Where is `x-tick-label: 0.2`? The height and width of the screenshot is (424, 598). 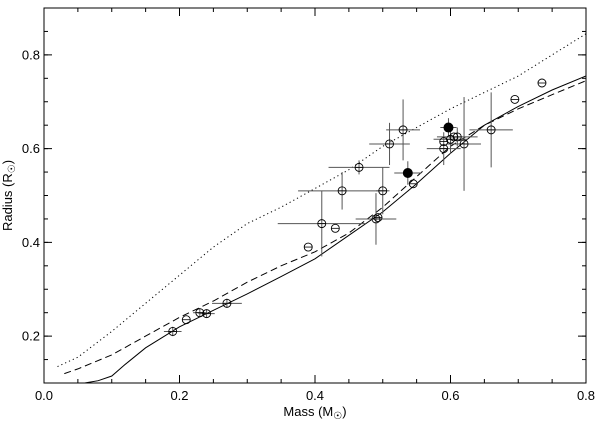 x-tick-label: 0.2 is located at coordinates (179, 395).